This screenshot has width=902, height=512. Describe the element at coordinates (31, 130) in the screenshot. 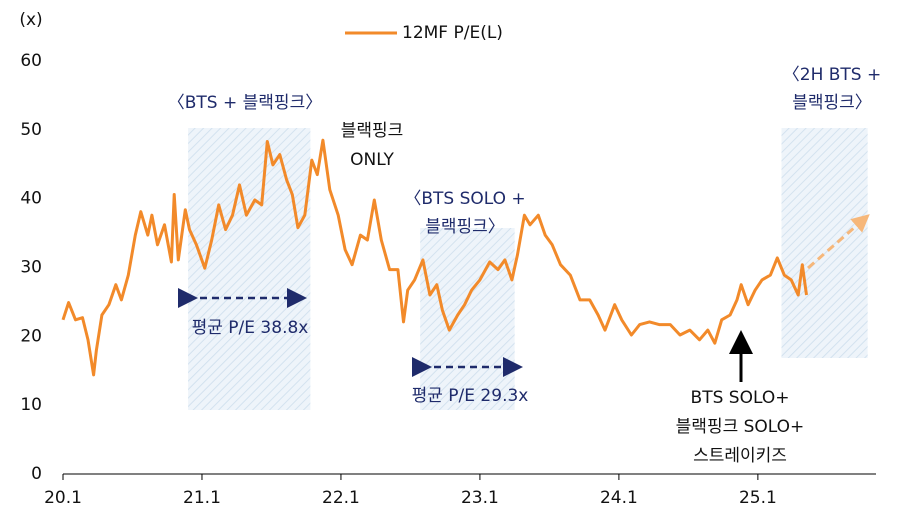

I see `y-tick-label: 50` at that location.